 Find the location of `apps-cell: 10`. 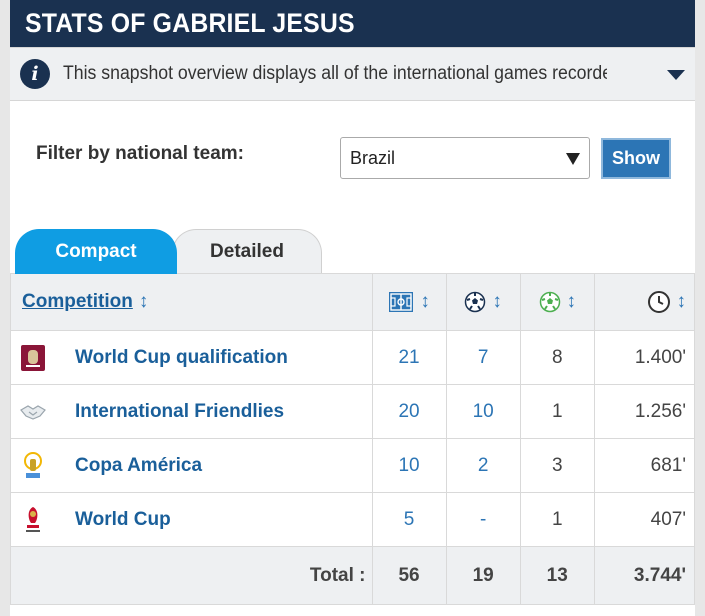

apps-cell: 10 is located at coordinates (409, 465).